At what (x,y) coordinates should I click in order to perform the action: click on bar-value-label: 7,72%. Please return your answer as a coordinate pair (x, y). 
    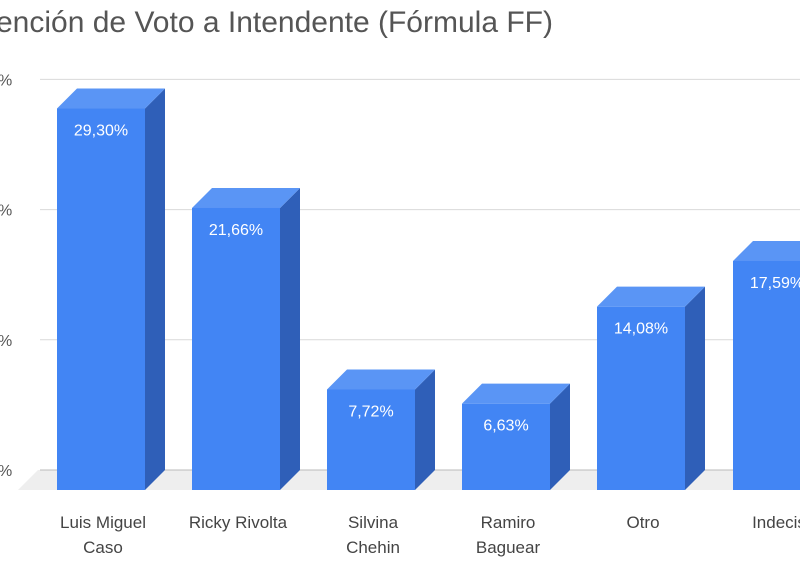
    Looking at the image, I should click on (370, 411).